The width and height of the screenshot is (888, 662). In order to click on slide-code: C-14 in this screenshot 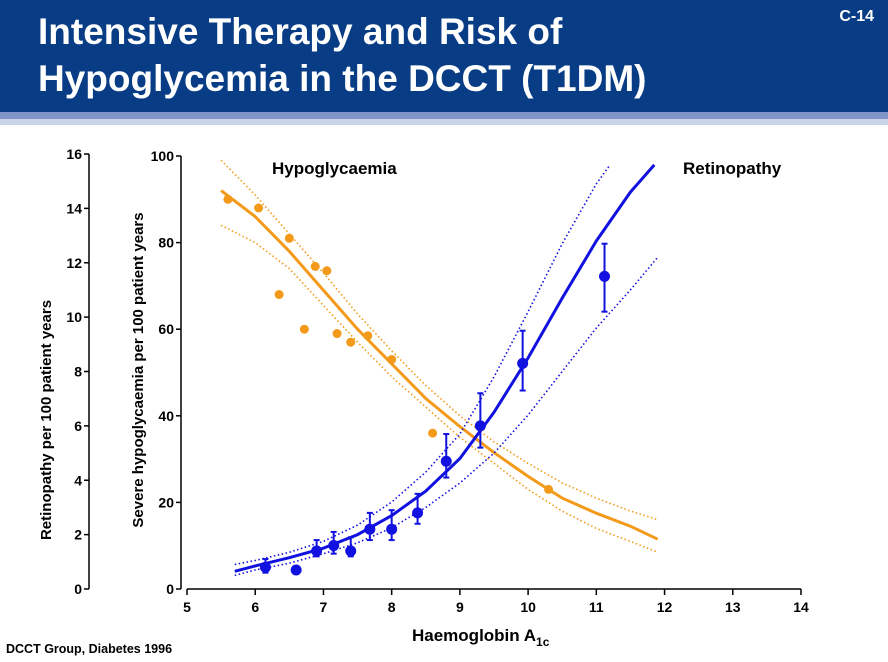, I will do `click(856, 16)`.